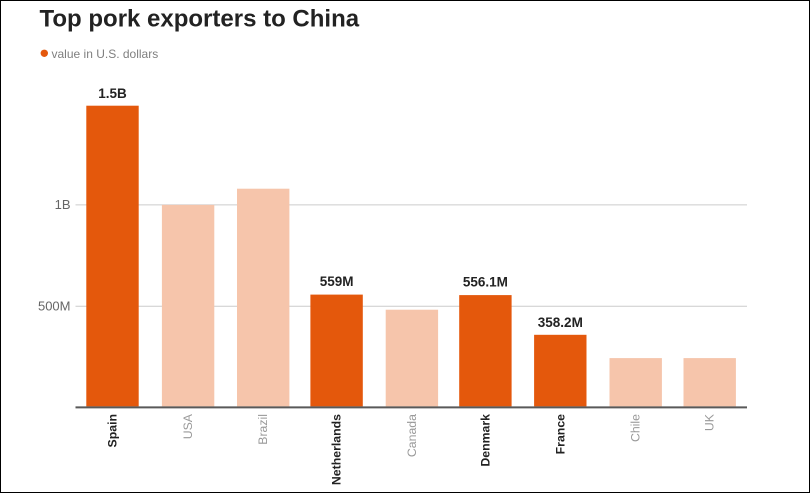  What do you see at coordinates (54, 305) in the screenshot?
I see `svg-text: 500M` at bounding box center [54, 305].